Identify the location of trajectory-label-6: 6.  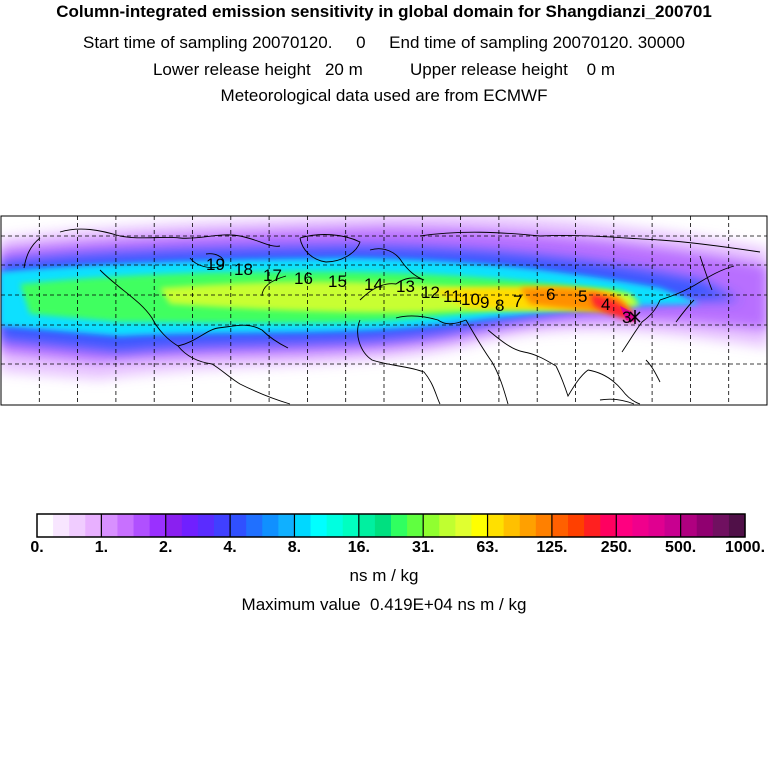
(550, 294).